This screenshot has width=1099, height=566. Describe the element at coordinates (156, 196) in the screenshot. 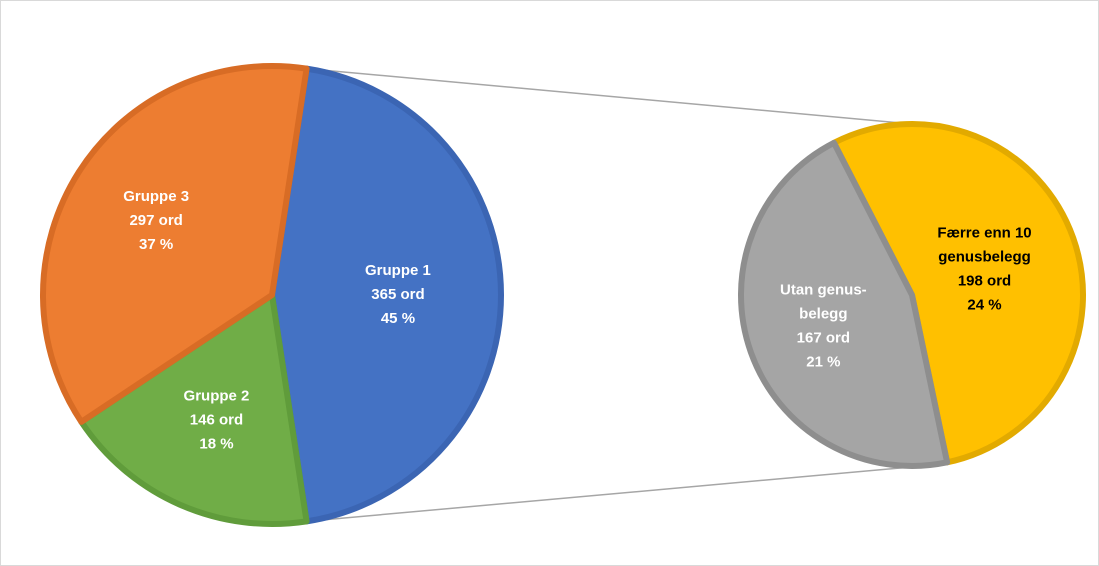

I see `slice-label: Gruppe 3` at that location.